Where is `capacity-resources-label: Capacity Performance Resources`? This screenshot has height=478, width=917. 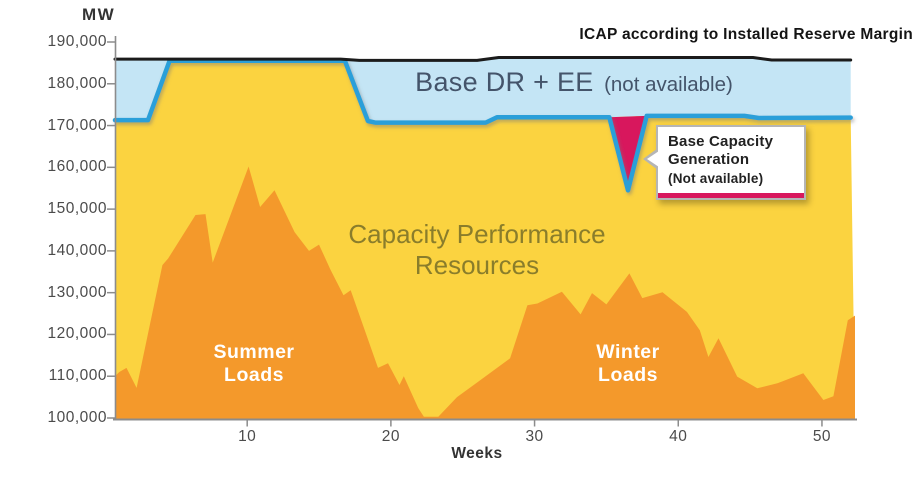 capacity-resources-label: Capacity Performance Resources is located at coordinates (477, 249).